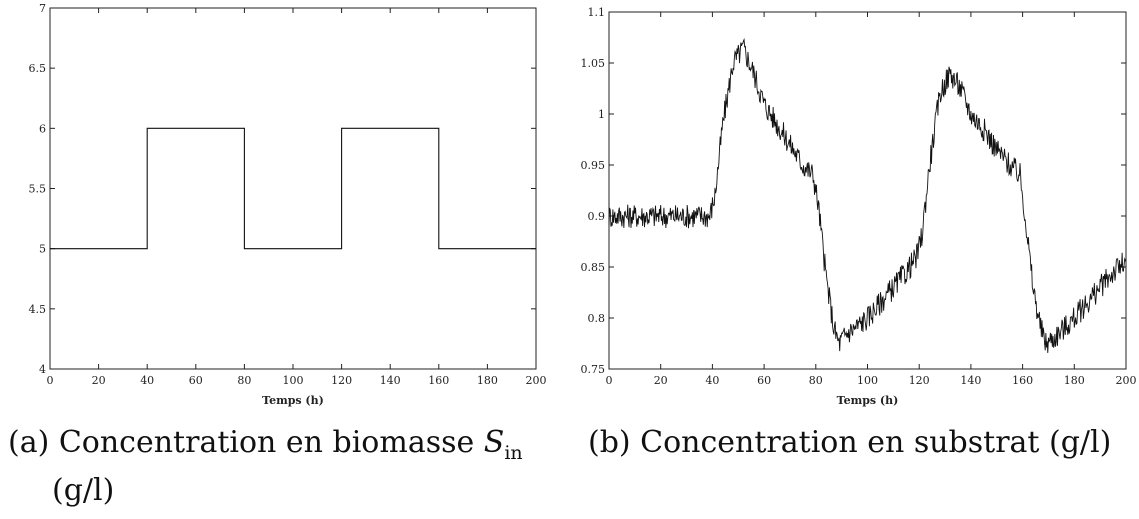 Image resolution: width=1139 pixels, height=519 pixels. Describe the element at coordinates (970, 380) in the screenshot. I see `chart1-x-tick-label: 140` at that location.